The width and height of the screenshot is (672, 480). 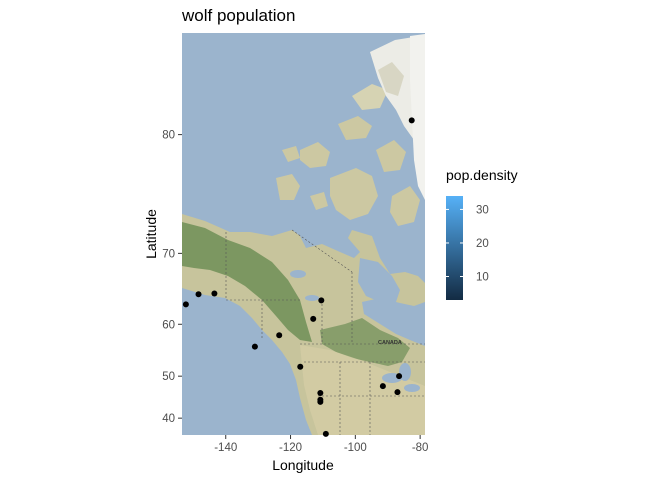 What do you see at coordinates (454, 248) in the screenshot?
I see `legend-colorbar` at bounding box center [454, 248].